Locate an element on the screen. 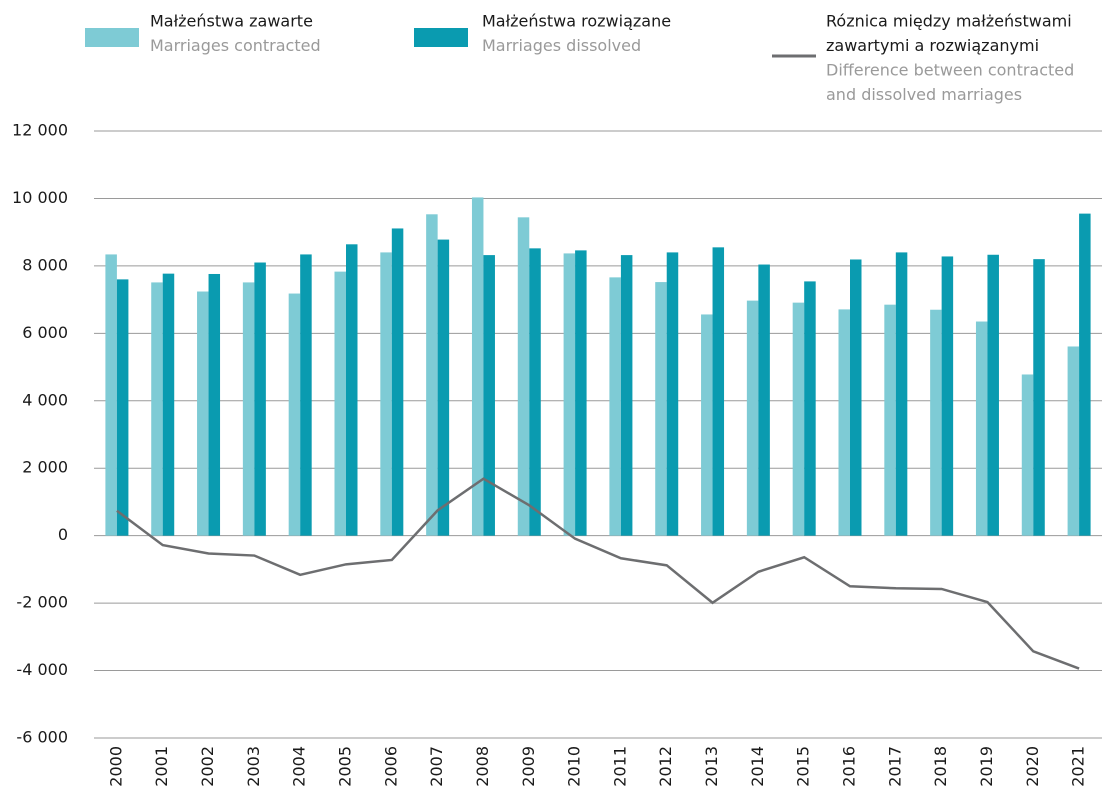 Image resolution: width=1103 pixels, height=795 pixels. y-tick-label: 6 000 is located at coordinates (45, 332).